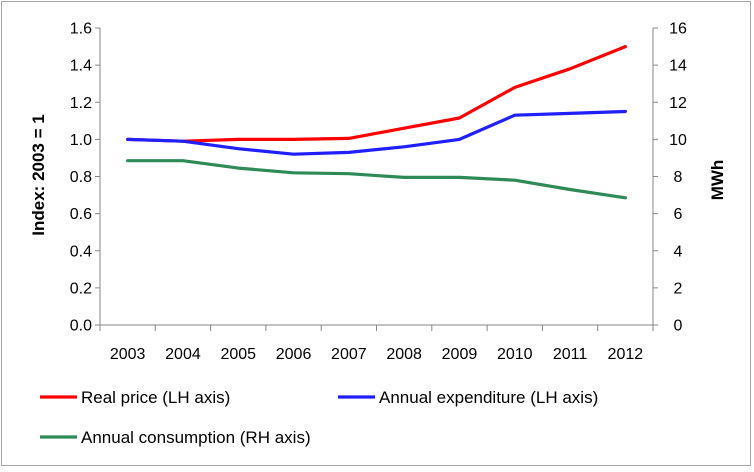 The width and height of the screenshot is (754, 472). I want to click on right-tick-label: 16, so click(678, 29).